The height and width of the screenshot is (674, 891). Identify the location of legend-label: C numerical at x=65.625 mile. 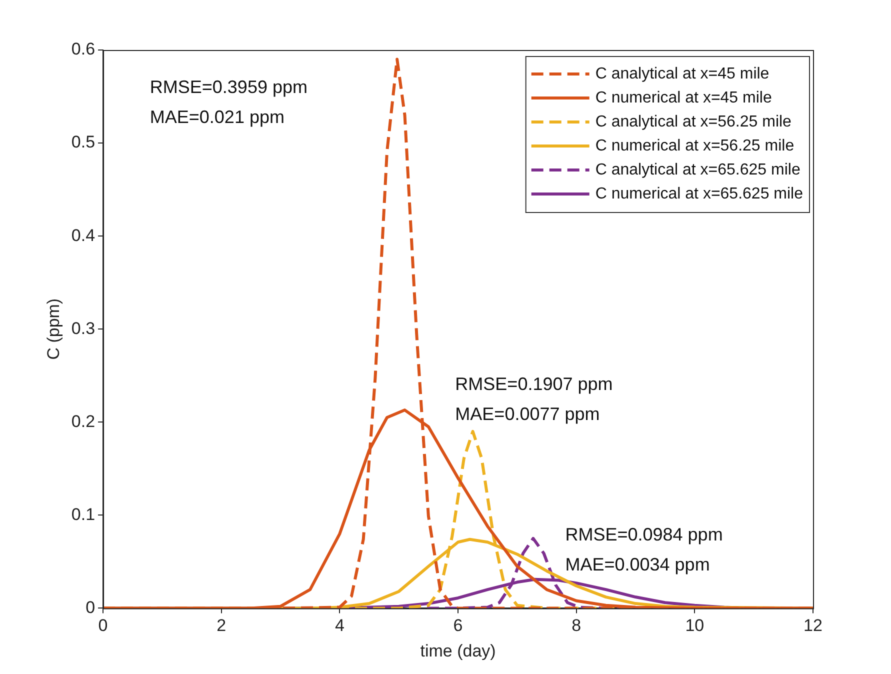
(699, 193).